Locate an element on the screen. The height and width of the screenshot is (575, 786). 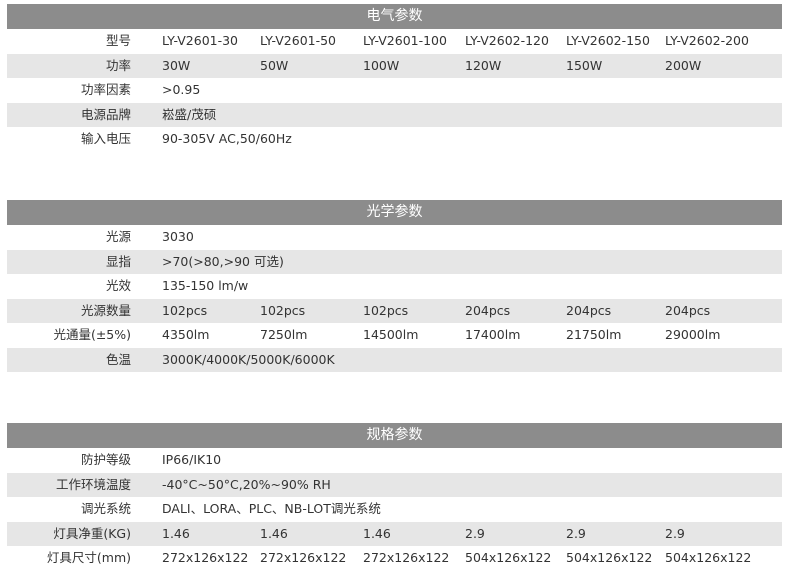
table-row: 功率因素 >0.95 is located at coordinates (394, 90).